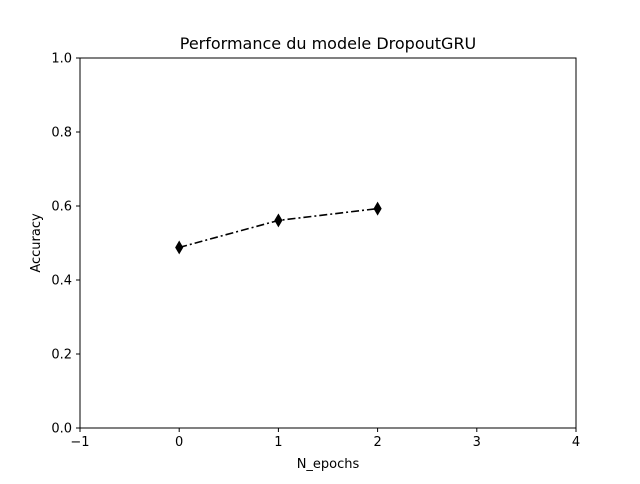 This screenshot has width=640, height=484. Describe the element at coordinates (61, 429) in the screenshot. I see `y-tick-label: 0.0` at that location.